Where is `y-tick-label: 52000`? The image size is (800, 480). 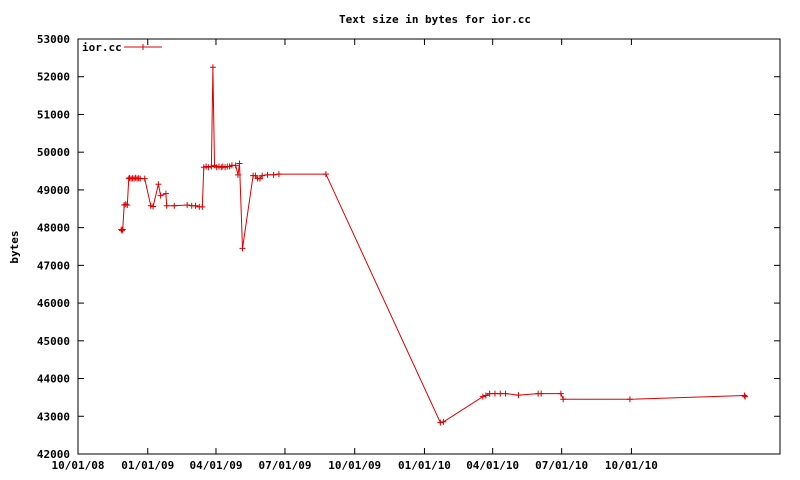 y-tick-label: 52000 is located at coordinates (53, 77).